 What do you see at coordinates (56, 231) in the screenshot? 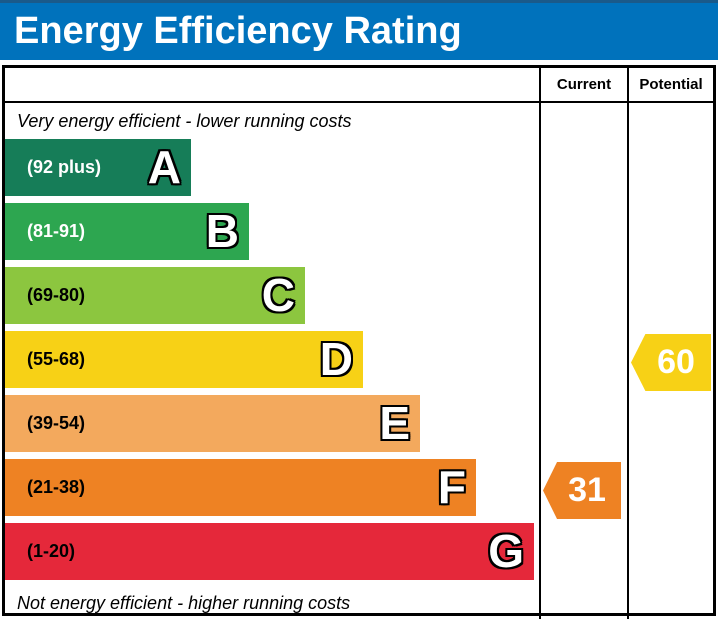
I see `band-b-range: (81-91)` at bounding box center [56, 231].